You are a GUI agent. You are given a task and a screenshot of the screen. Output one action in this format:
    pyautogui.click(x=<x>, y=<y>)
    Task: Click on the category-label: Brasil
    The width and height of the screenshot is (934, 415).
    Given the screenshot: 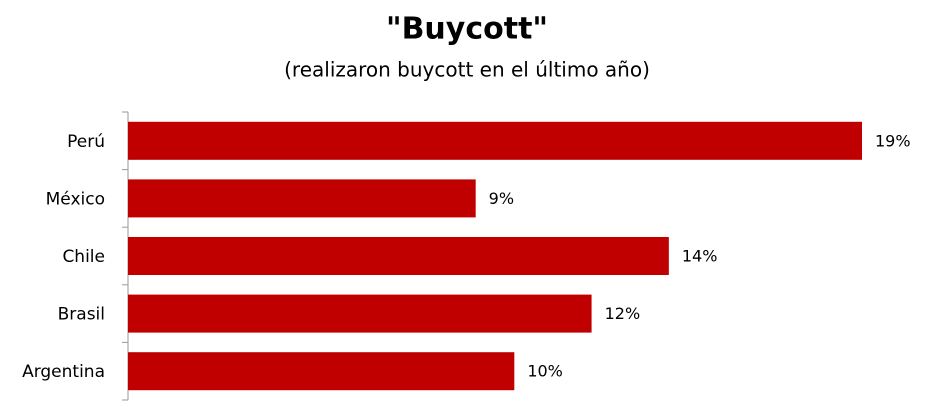 What is the action you would take?
    pyautogui.click(x=81, y=315)
    